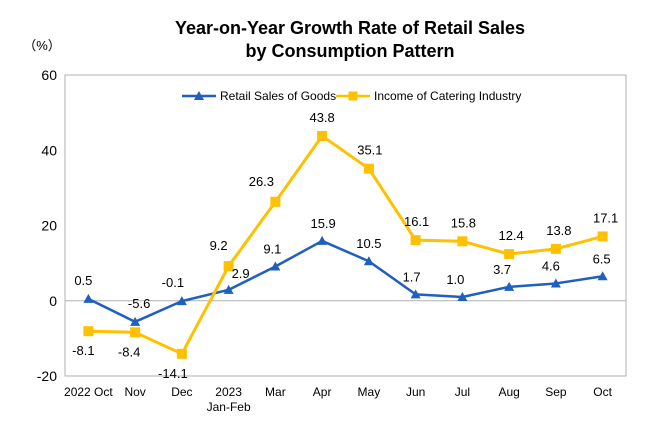  Describe the element at coordinates (455, 279) in the screenshot. I see `data-label-retail-goods: 1.0` at that location.